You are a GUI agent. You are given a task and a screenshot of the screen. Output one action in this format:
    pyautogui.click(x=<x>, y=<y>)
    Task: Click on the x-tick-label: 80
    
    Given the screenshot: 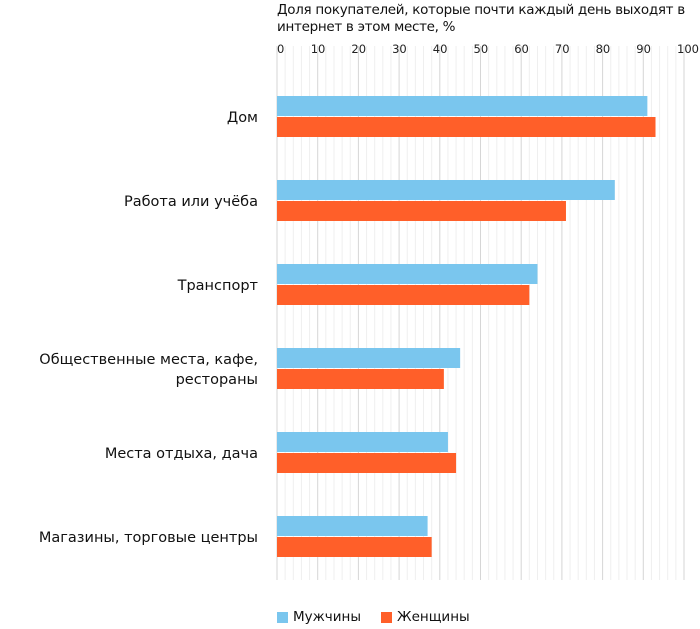 What is the action you would take?
    pyautogui.click(x=603, y=49)
    